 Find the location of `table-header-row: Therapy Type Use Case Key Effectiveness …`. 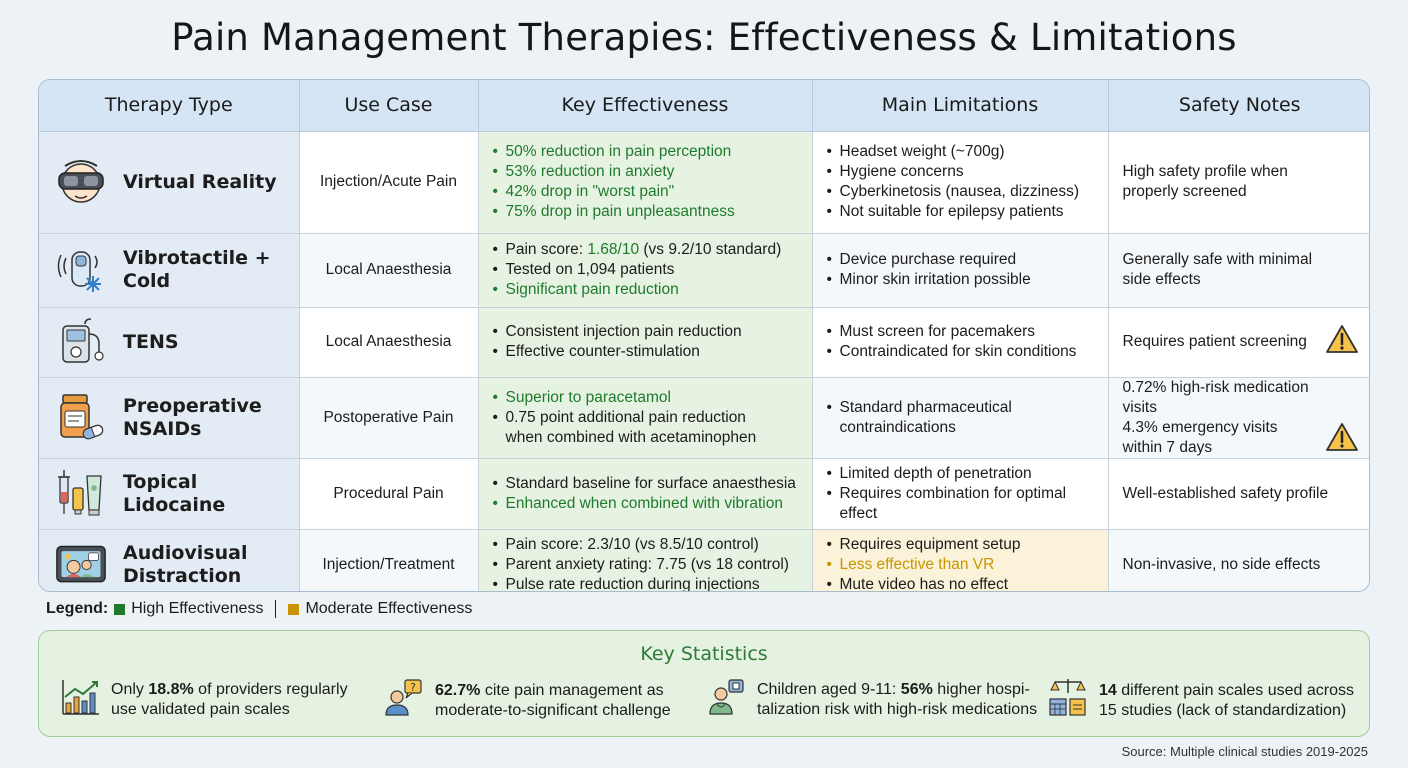

table-header-row: Therapy Type Use Case Key Effectiveness … is located at coordinates (704, 106).